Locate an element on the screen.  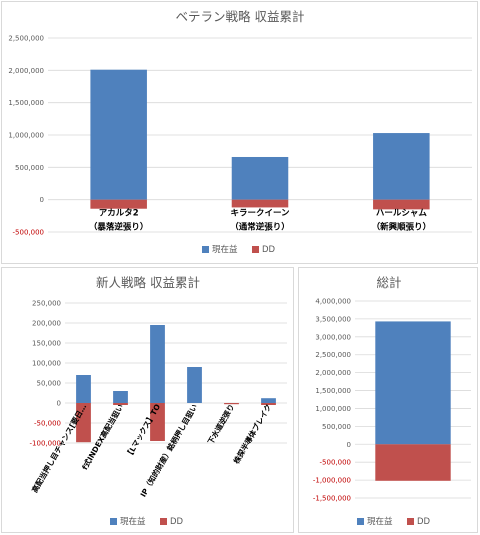
y-tick-label: -1,000,000 is located at coordinates (332, 481).